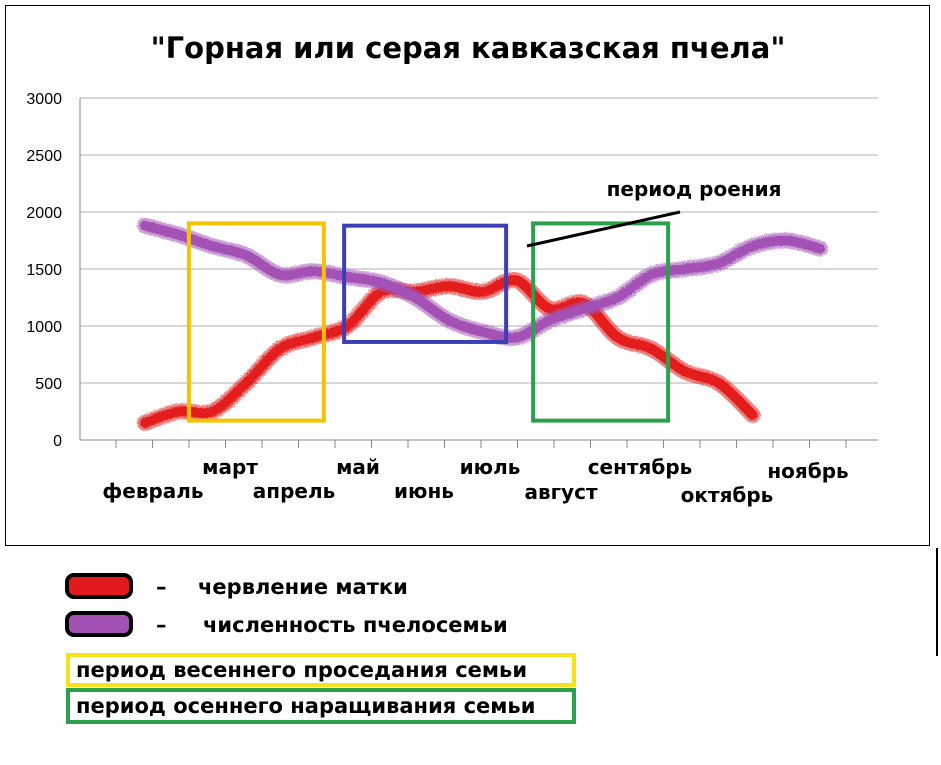  I want to click on legend-dash-red: –, so click(161, 587).